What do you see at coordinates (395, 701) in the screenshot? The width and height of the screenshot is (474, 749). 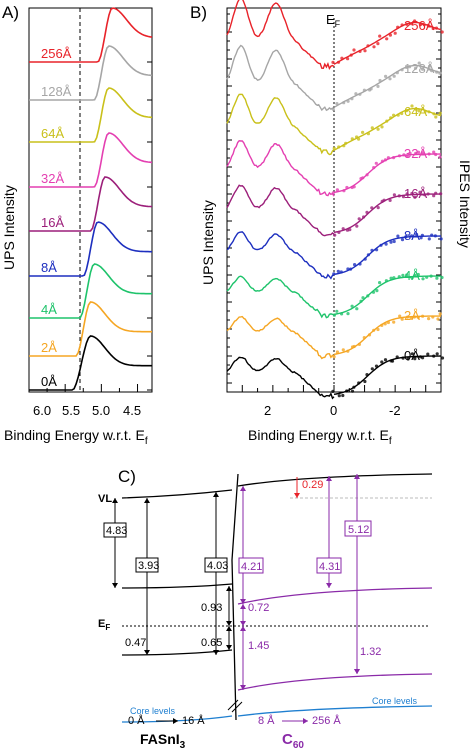 I see `core-levels-right: Core levels` at bounding box center [395, 701].